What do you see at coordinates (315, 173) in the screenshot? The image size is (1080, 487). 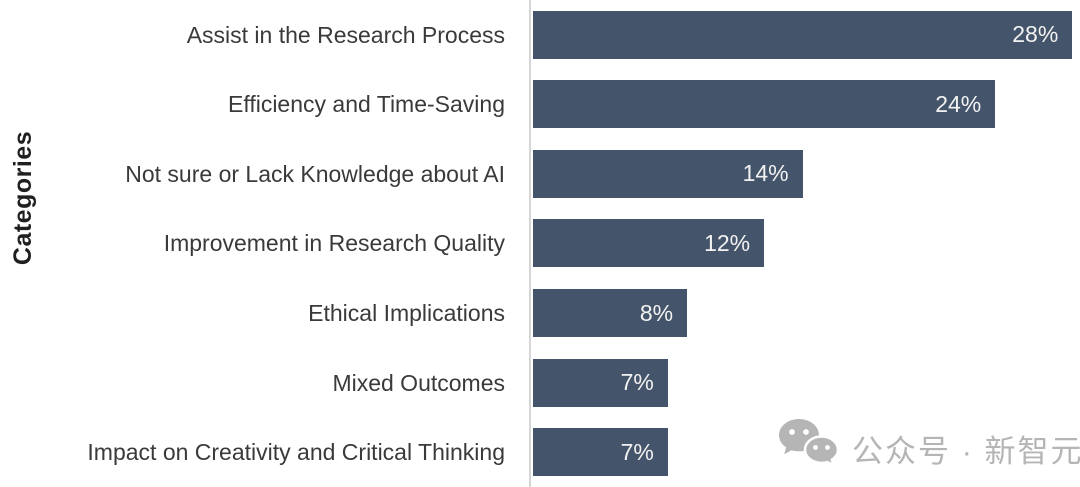 I see `category-label: Not sure or Lack Knowledge about AI` at bounding box center [315, 173].